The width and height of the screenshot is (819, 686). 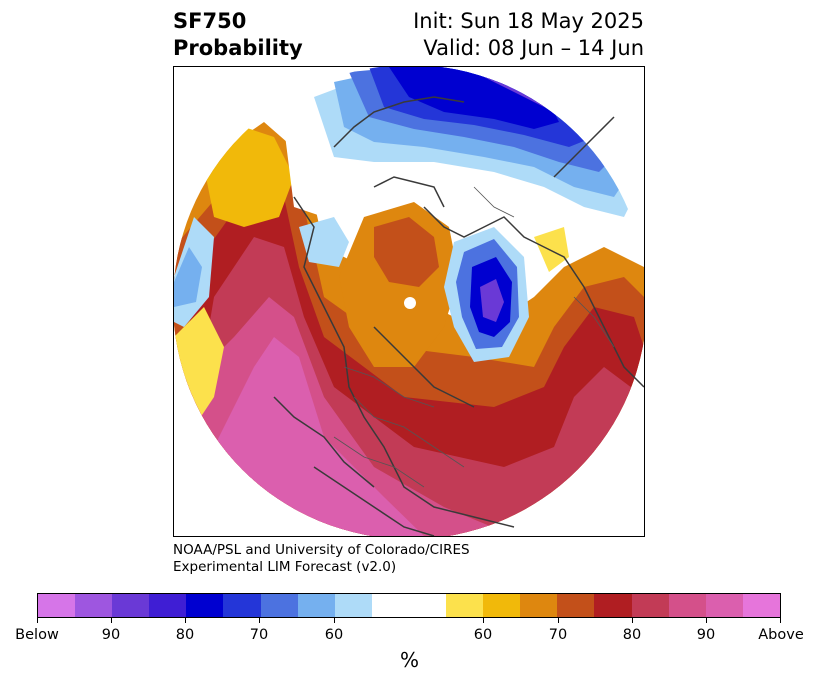 I want to click on credit-line-2: Experimental LIM Forecast (v2.0), so click(x=285, y=567).